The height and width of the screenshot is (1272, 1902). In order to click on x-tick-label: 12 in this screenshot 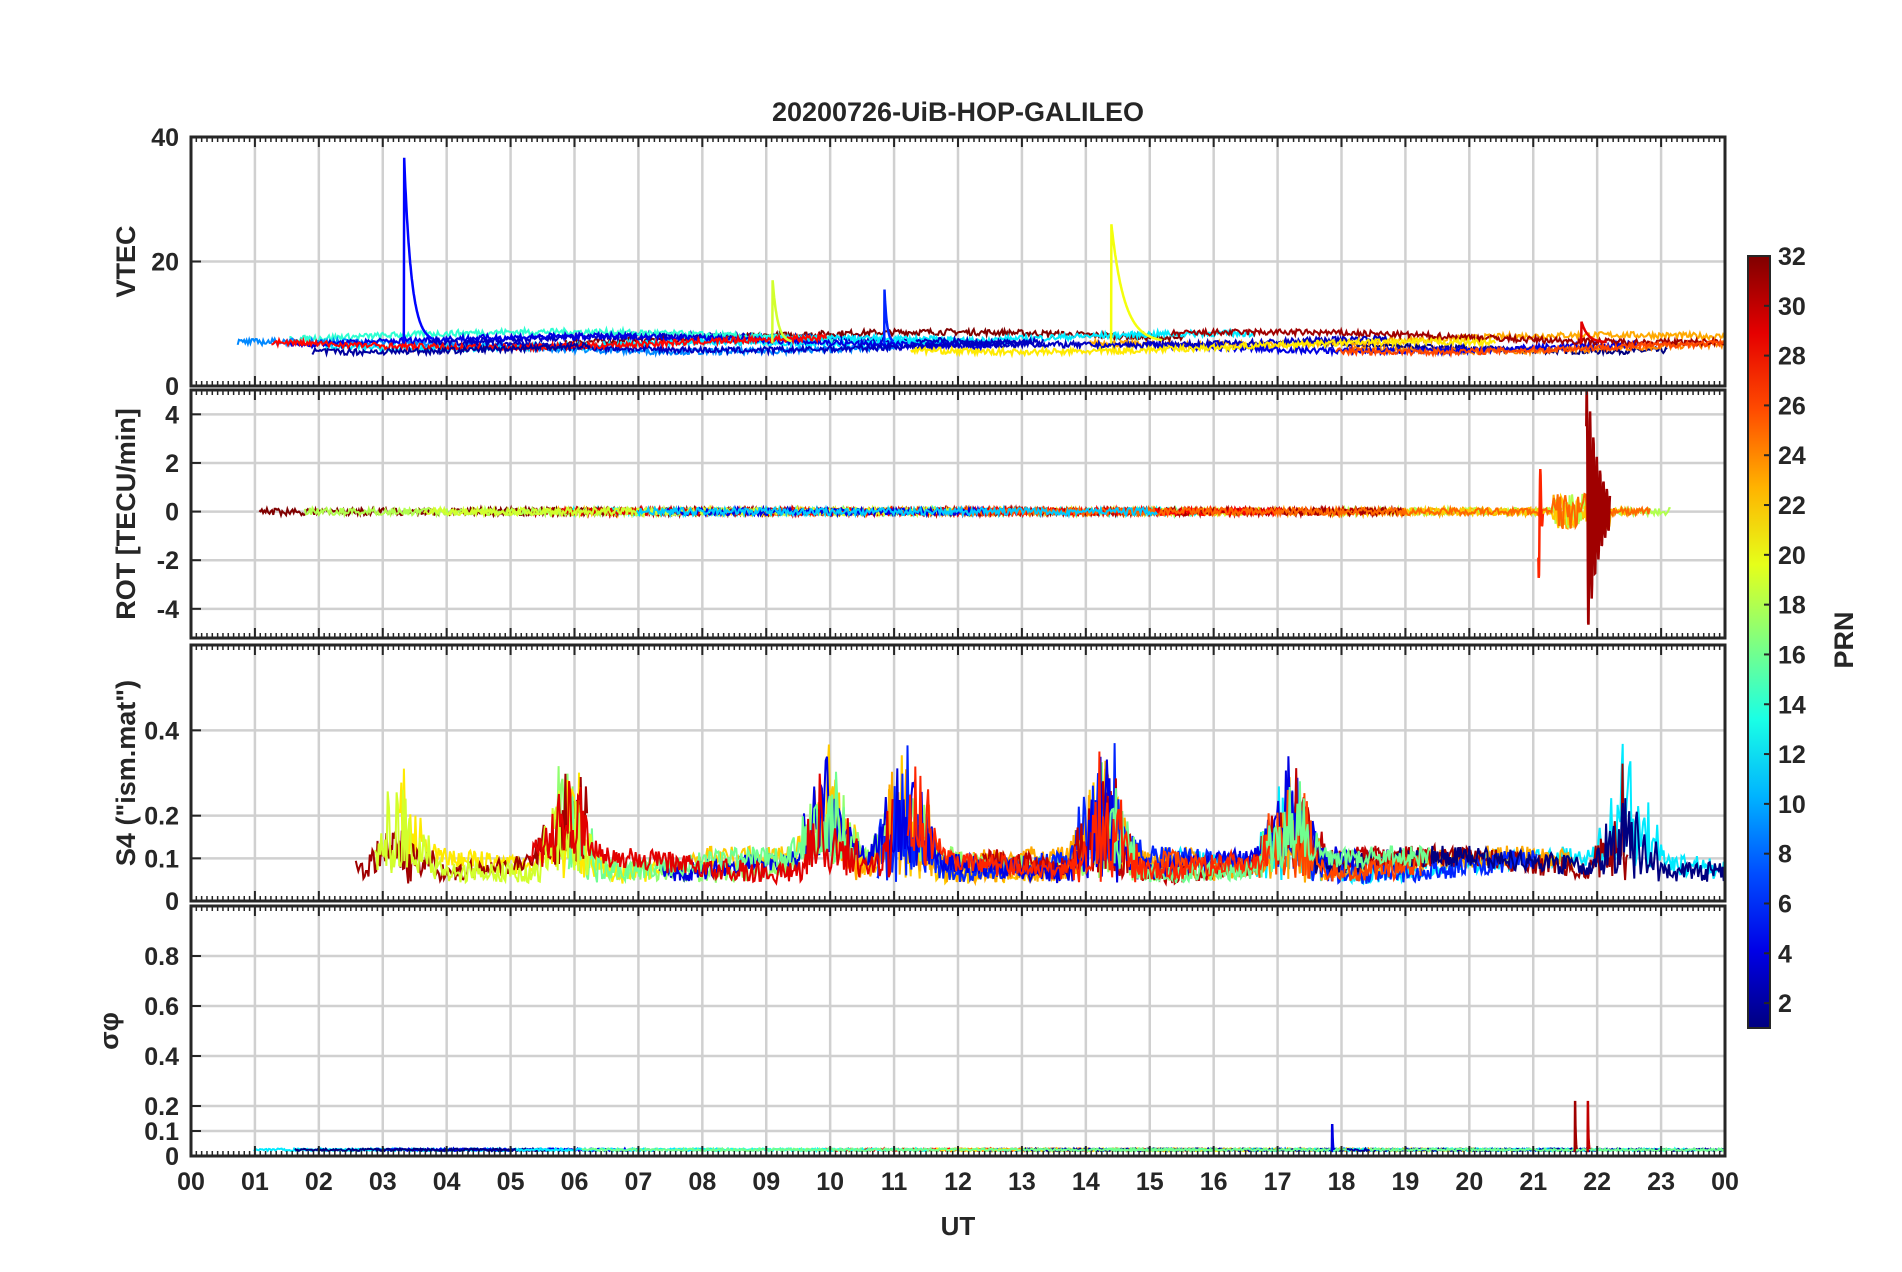, I will do `click(958, 1182)`.